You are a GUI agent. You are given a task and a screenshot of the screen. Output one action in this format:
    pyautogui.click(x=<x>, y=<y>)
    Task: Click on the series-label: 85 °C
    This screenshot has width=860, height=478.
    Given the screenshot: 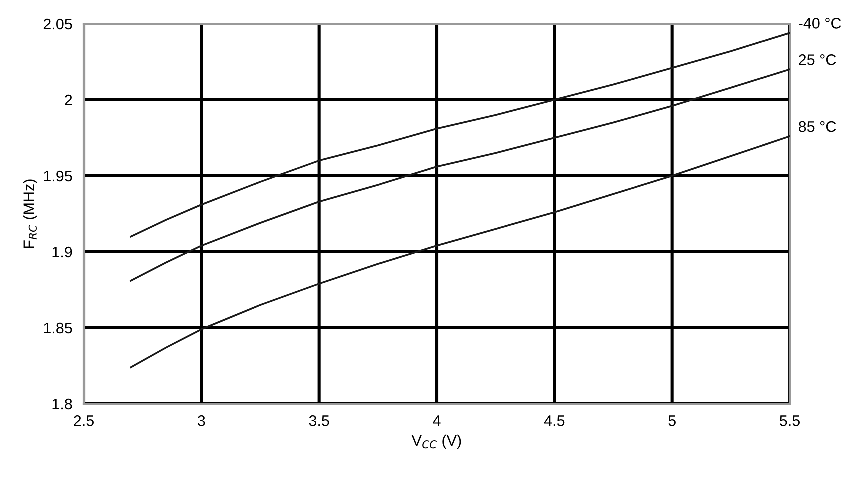 What is the action you would take?
    pyautogui.click(x=817, y=126)
    